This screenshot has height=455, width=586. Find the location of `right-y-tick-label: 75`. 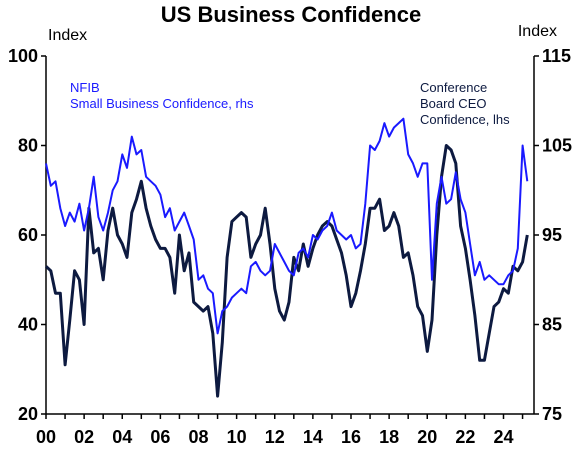

right-y-tick-label: 75 is located at coordinates (552, 414).